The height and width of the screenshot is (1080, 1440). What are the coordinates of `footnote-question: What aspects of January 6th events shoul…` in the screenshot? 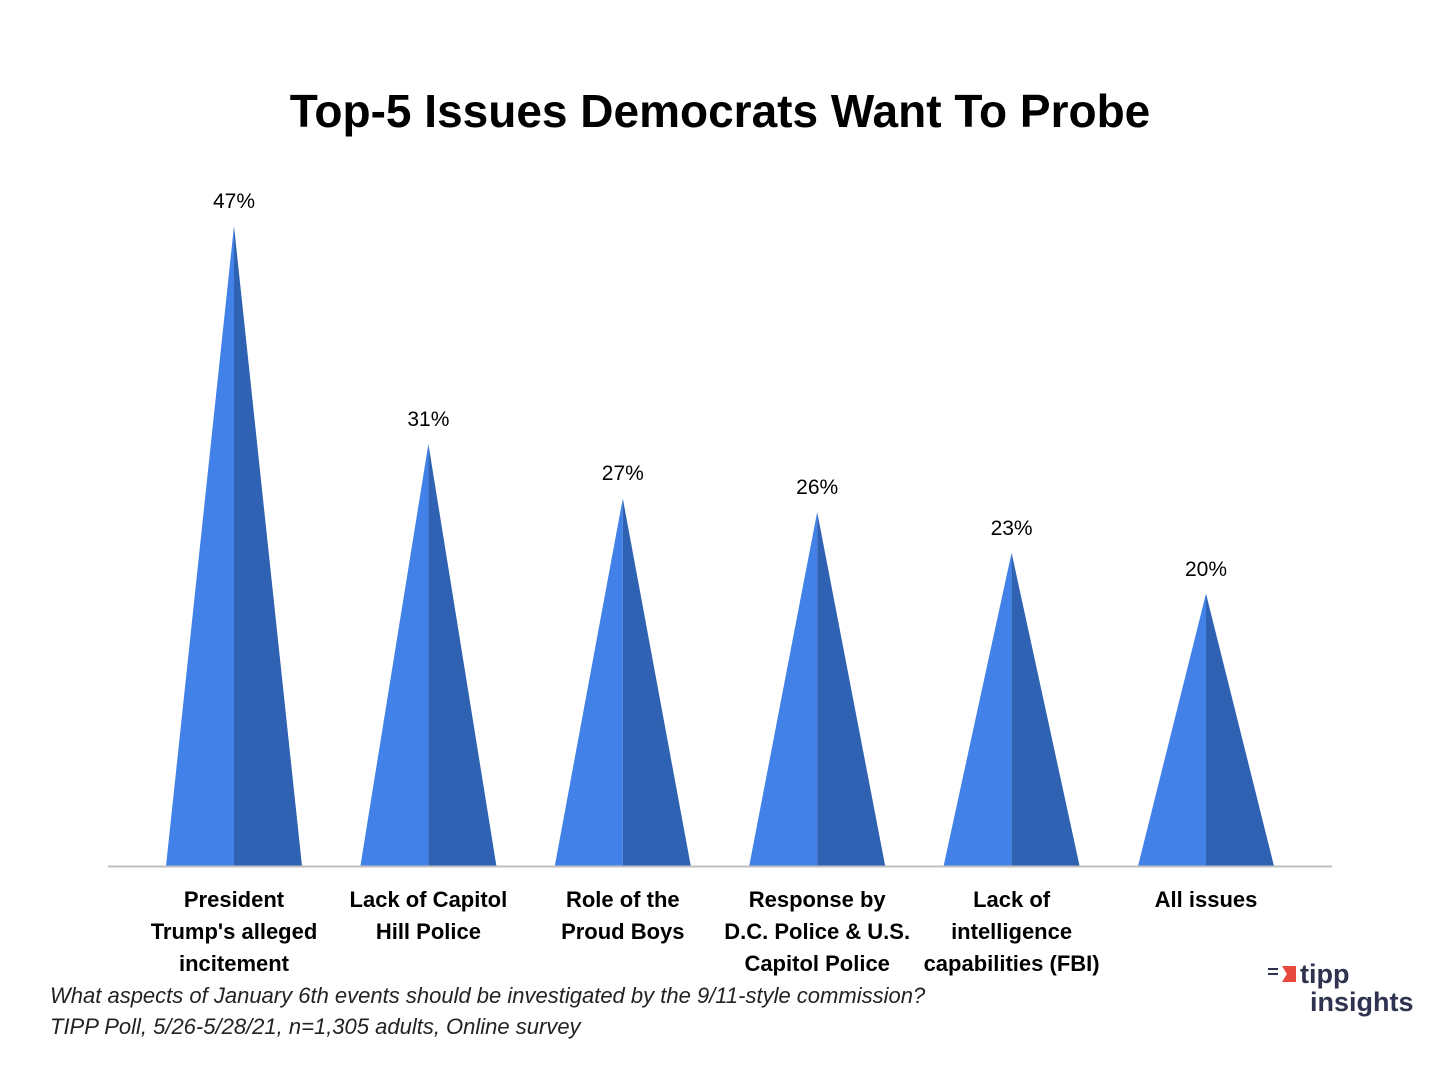 It's located at (488, 995).